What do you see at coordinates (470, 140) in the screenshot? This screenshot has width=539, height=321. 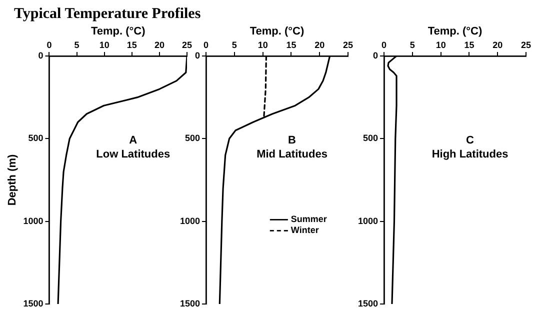 I see `annotation: C` at bounding box center [470, 140].